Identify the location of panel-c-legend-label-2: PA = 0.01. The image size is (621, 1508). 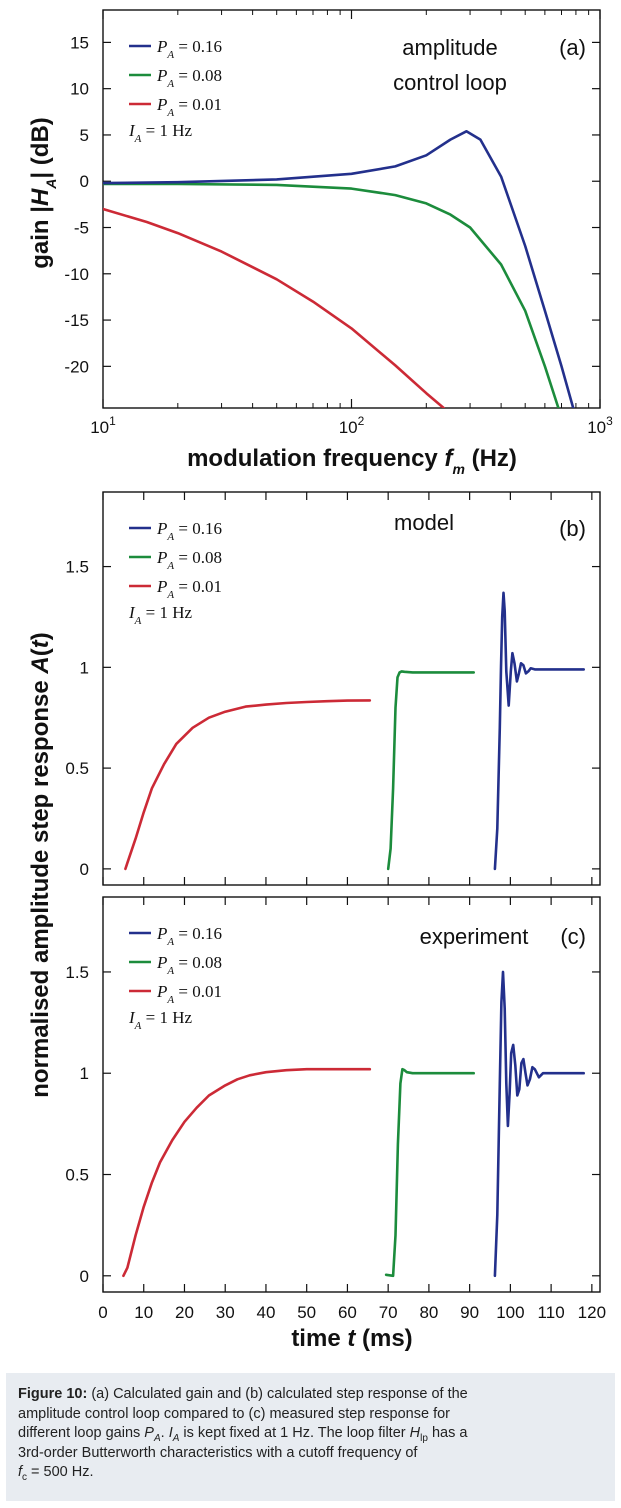
(189, 994).